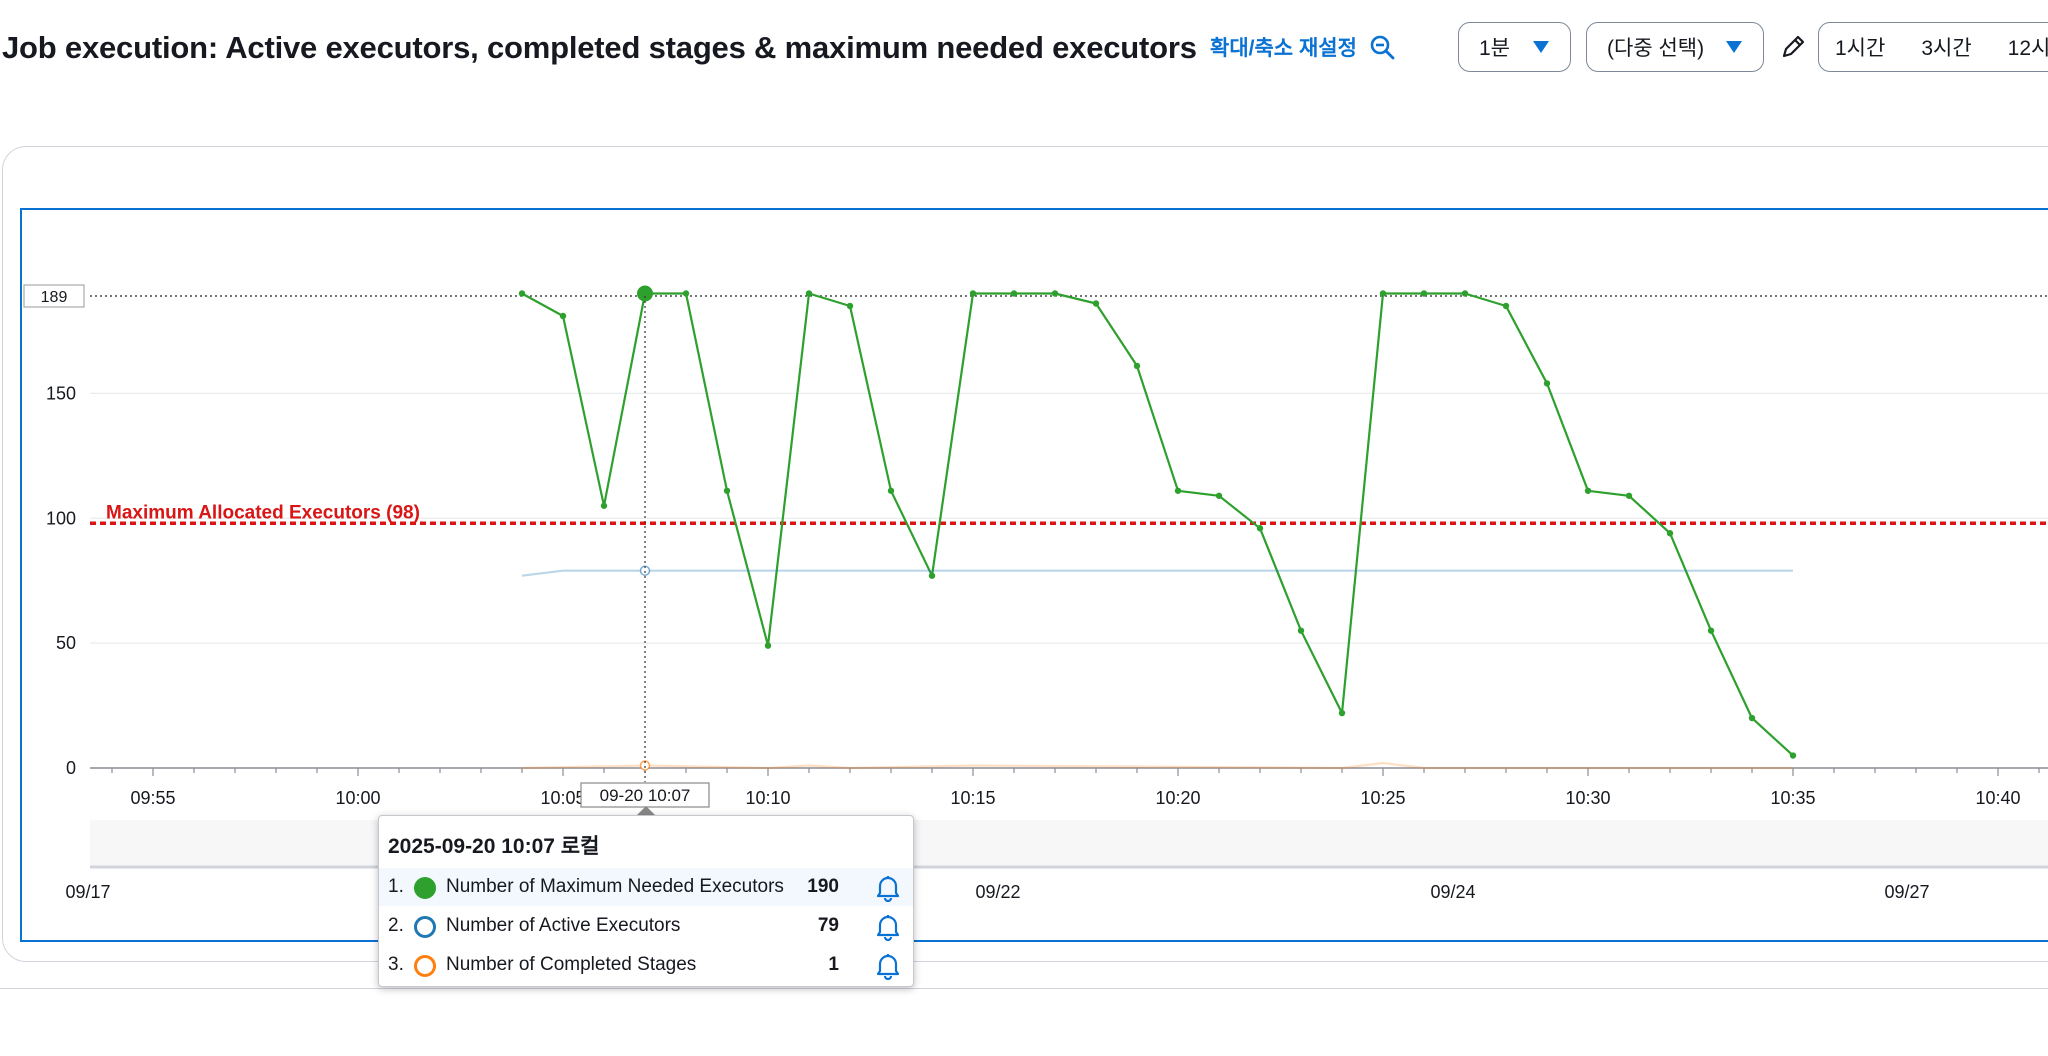  I want to click on hover-x-label: 09-20 10:07, so click(645, 795).